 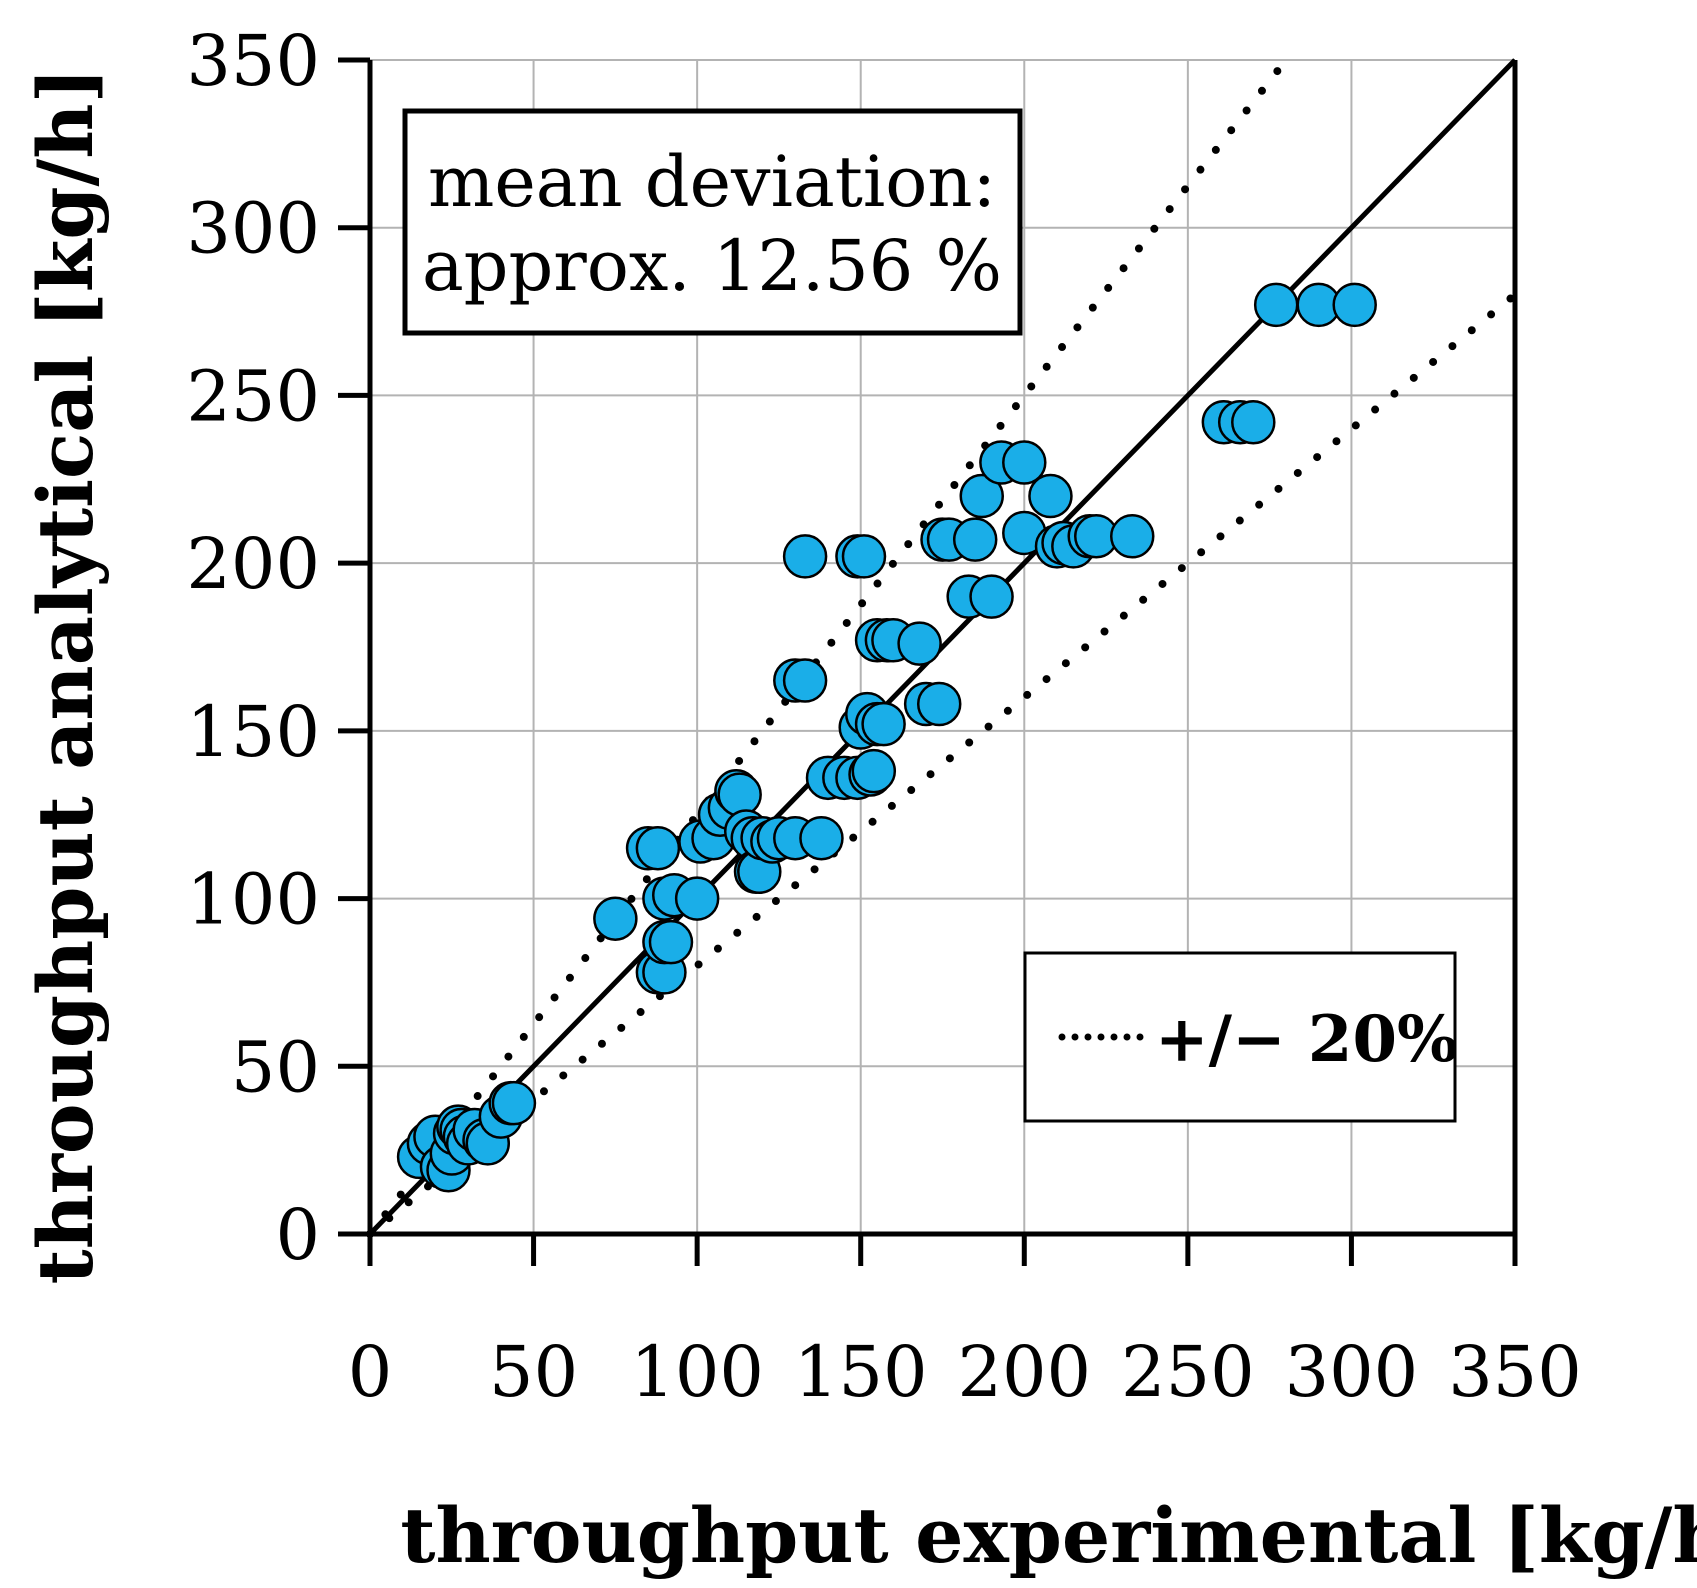 I want to click on legend-label: +/− 20%, so click(x=1306, y=1039).